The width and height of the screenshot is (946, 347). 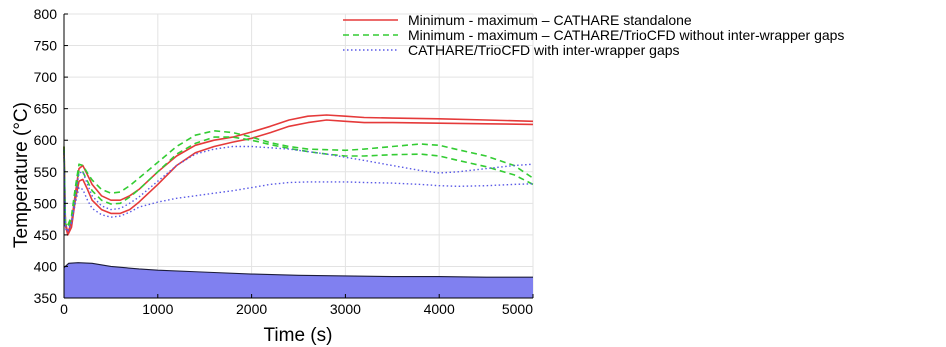 What do you see at coordinates (46, 298) in the screenshot?
I see `y-tick-label: 350` at bounding box center [46, 298].